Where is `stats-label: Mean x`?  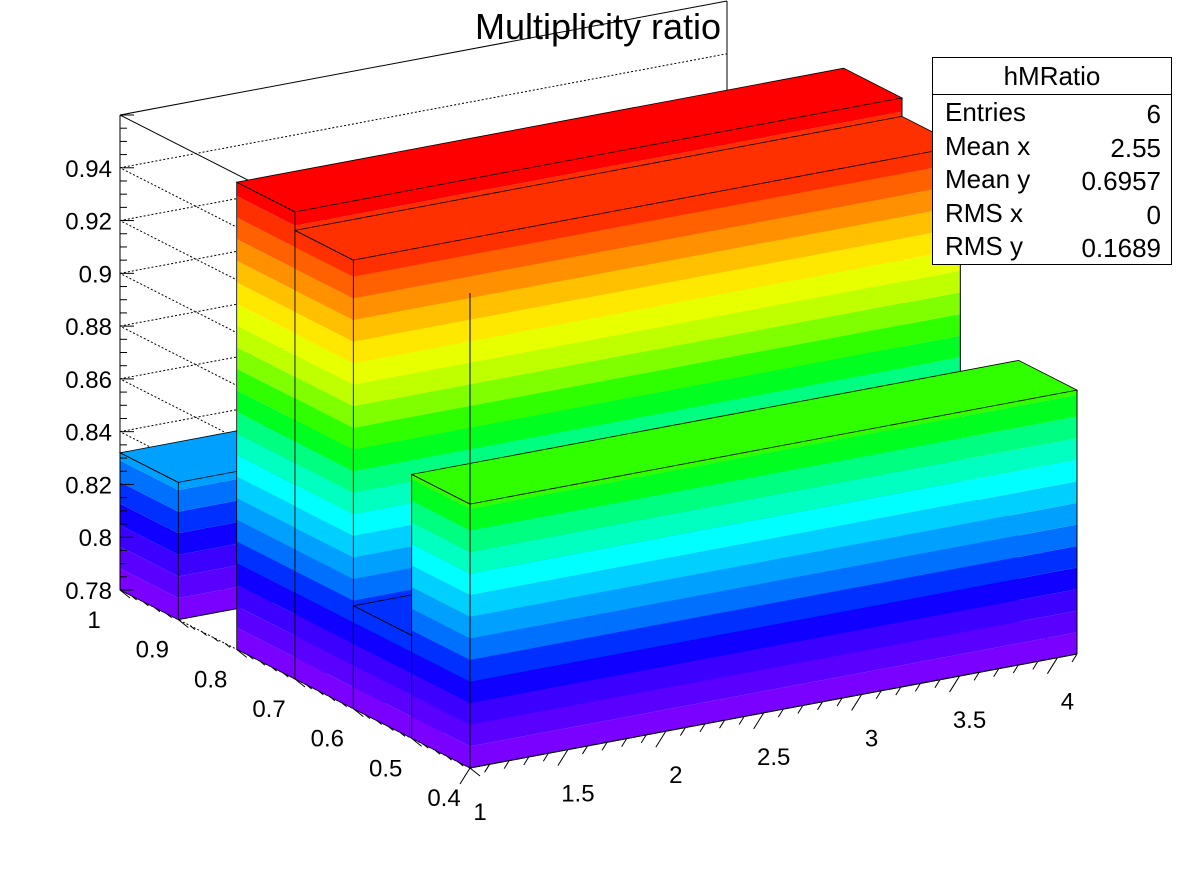
stats-label: Mean x is located at coordinates (988, 145).